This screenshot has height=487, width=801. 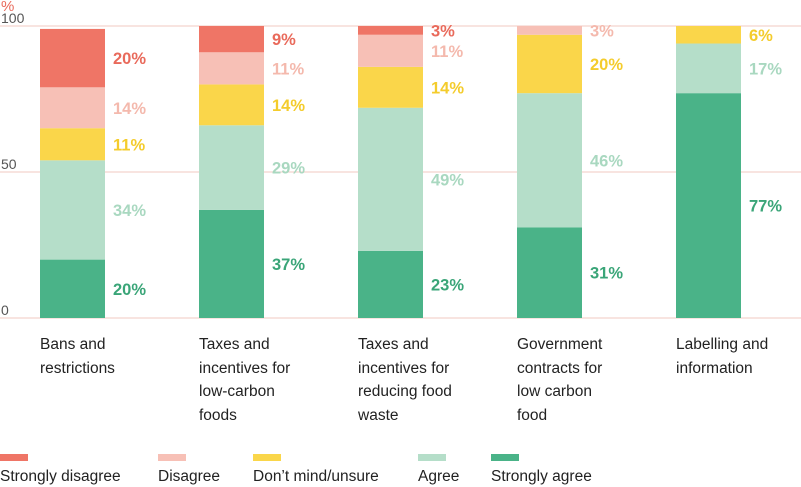 I want to click on legend-label: Agree, so click(x=439, y=476).